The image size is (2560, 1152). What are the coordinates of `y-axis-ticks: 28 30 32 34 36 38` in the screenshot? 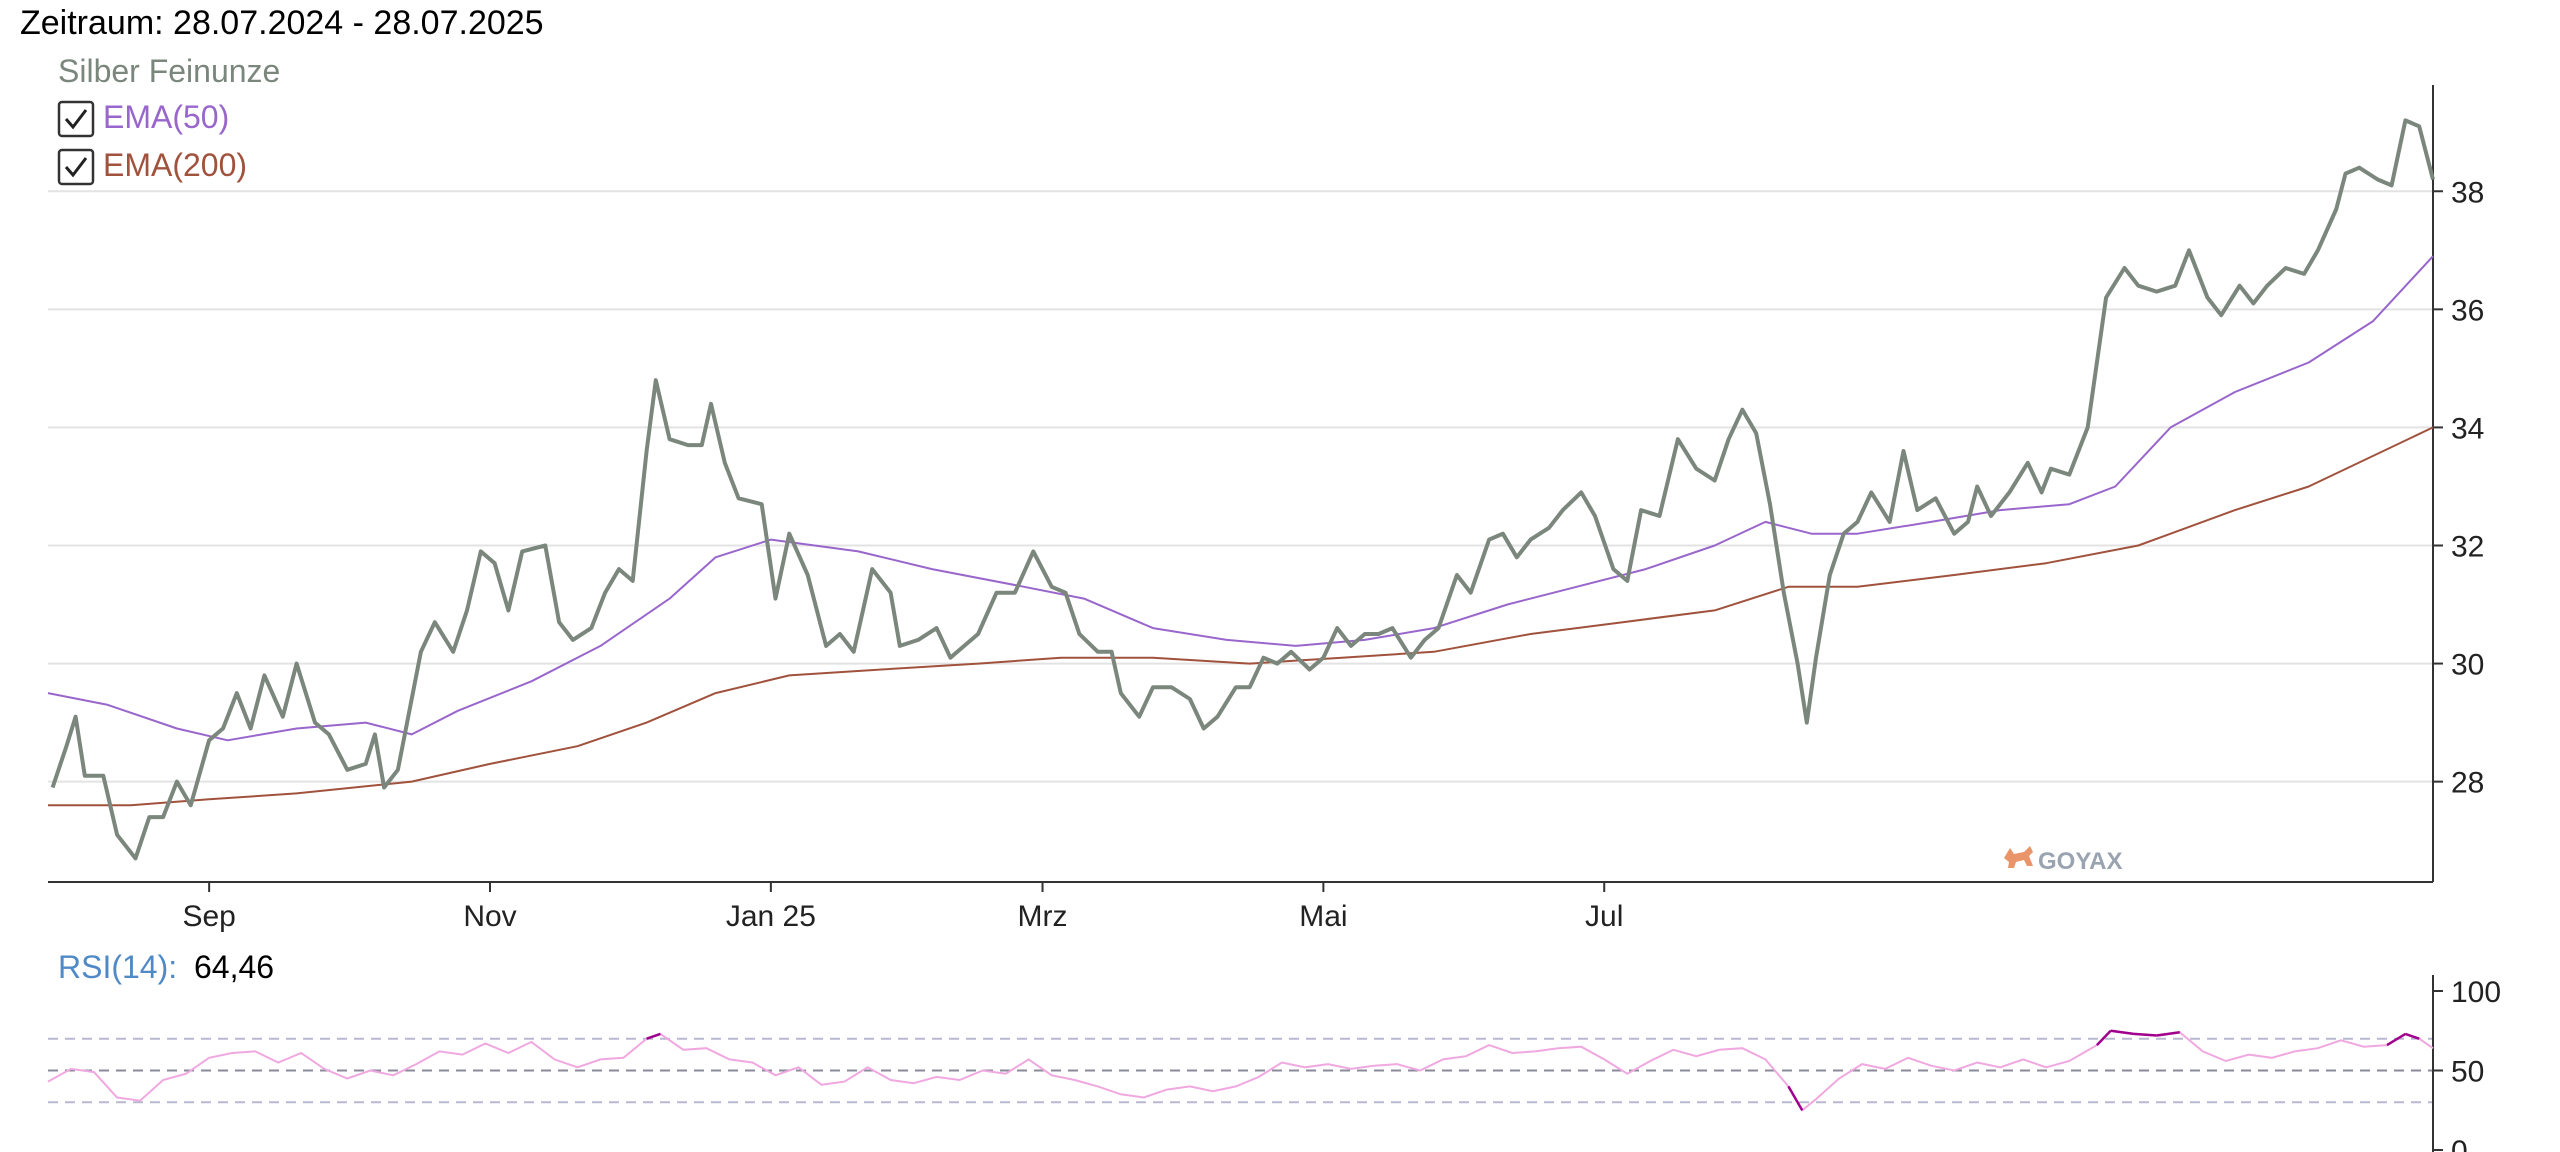 It's located at (2458, 488).